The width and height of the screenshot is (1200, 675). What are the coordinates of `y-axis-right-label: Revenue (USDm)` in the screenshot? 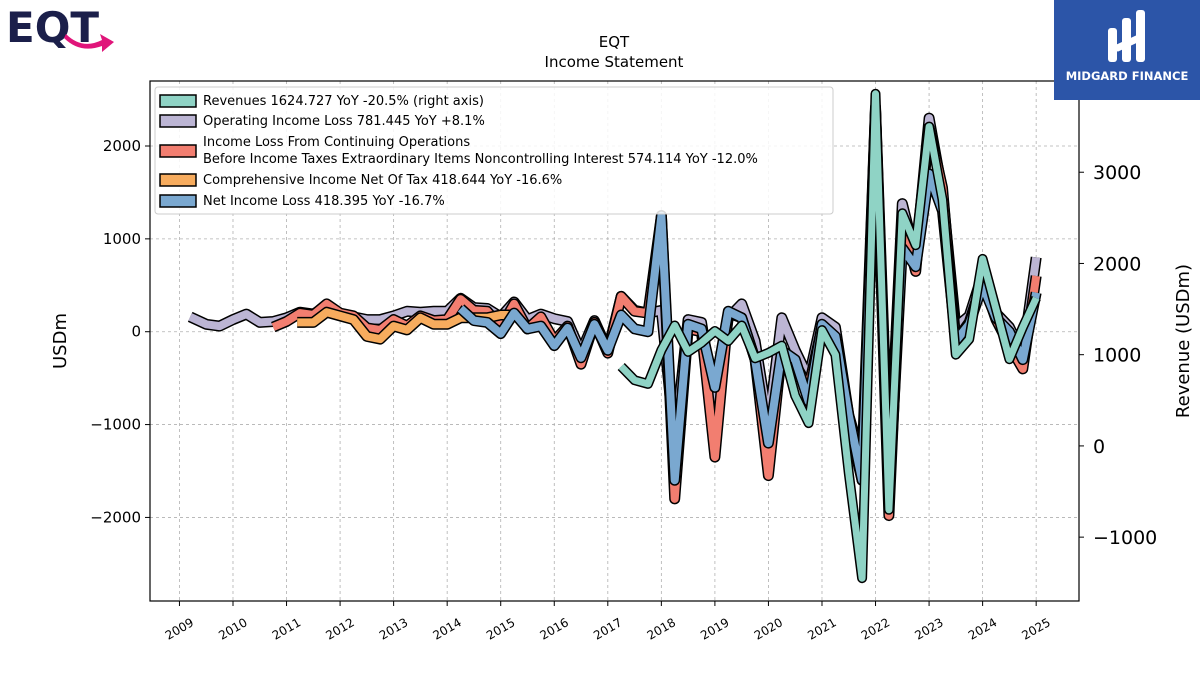 It's located at (1183, 341).